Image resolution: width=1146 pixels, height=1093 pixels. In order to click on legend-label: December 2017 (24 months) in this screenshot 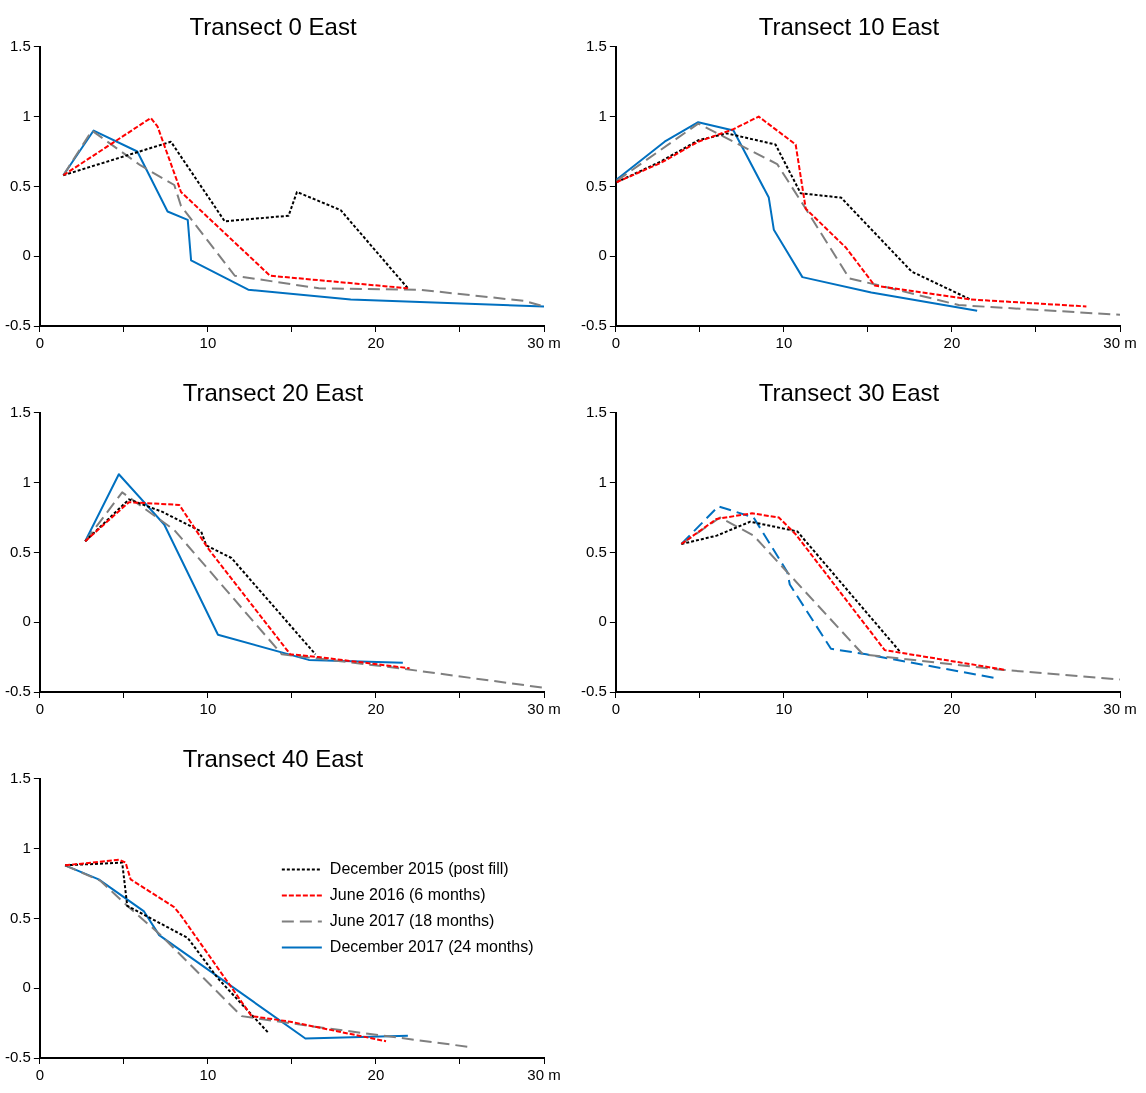, I will do `click(431, 946)`.